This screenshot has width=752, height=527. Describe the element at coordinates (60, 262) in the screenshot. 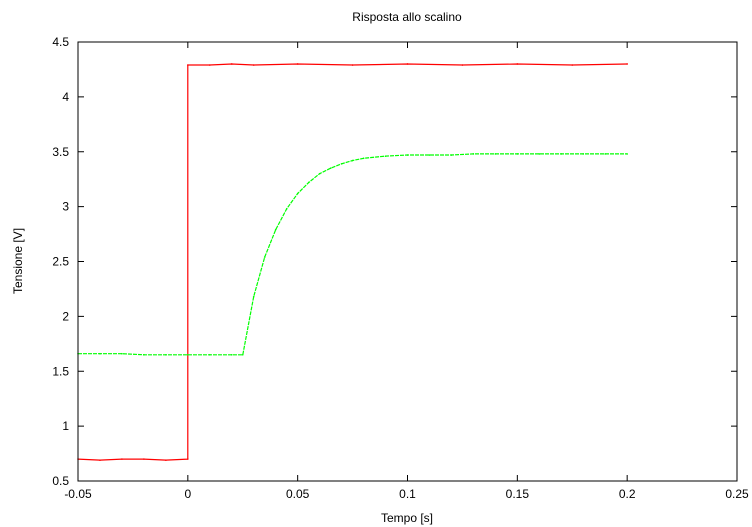

I see `y-tick-label: 2.5` at that location.